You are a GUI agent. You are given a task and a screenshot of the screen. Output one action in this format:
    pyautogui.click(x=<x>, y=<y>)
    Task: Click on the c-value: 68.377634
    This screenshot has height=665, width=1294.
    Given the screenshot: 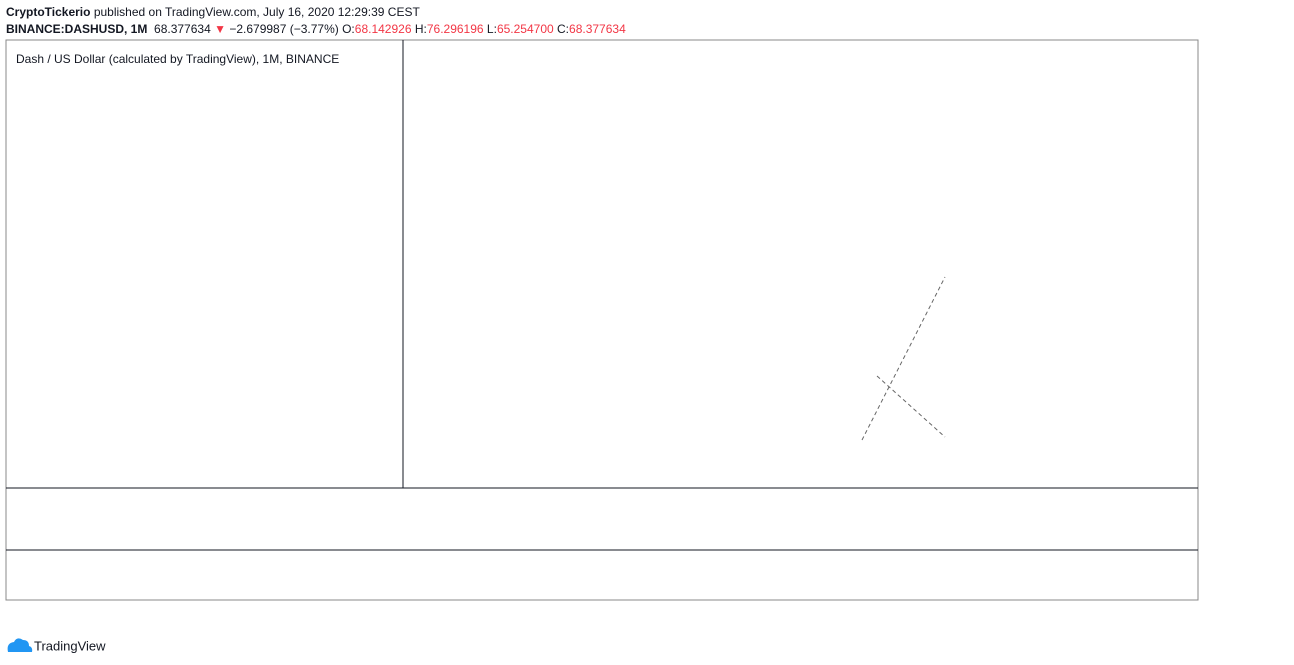 What is the action you would take?
    pyautogui.click(x=597, y=29)
    